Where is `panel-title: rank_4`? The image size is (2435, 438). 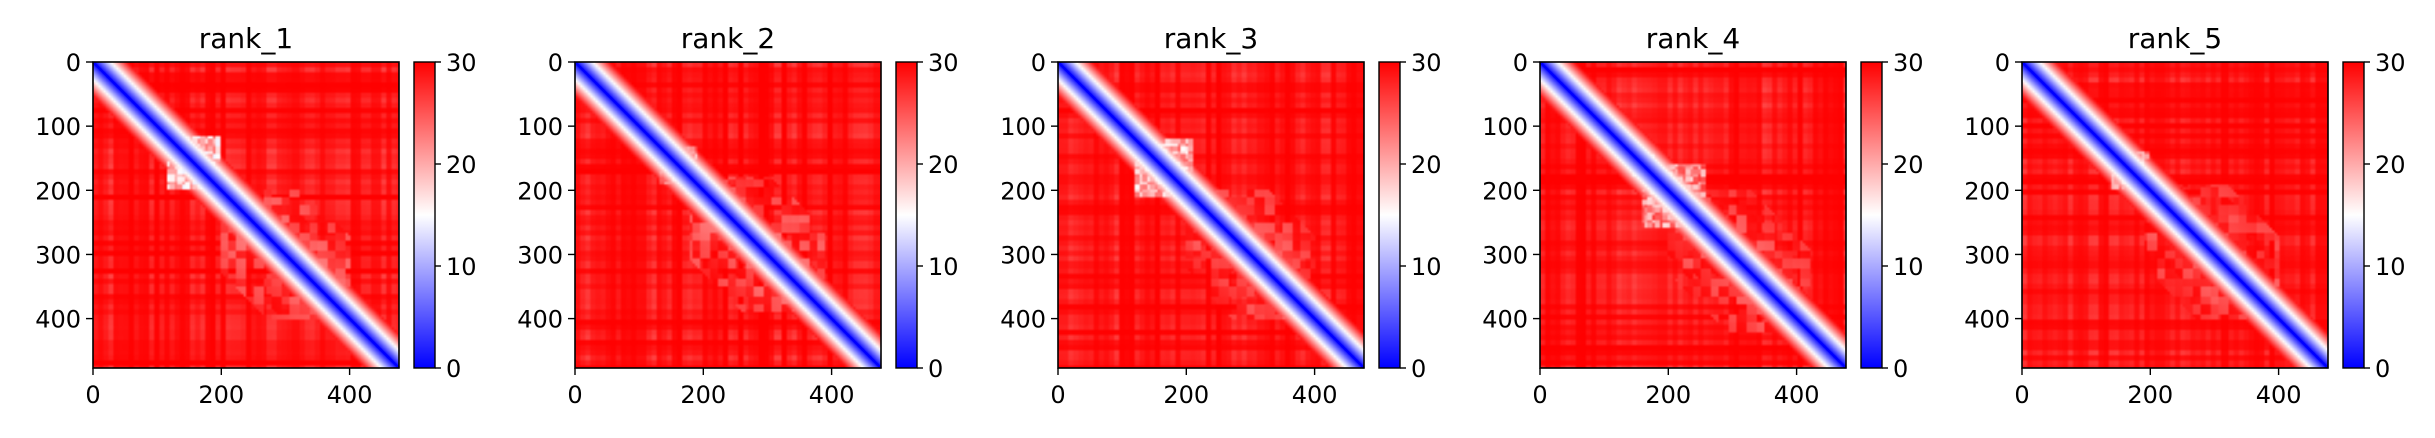 panel-title: rank_4 is located at coordinates (1693, 38).